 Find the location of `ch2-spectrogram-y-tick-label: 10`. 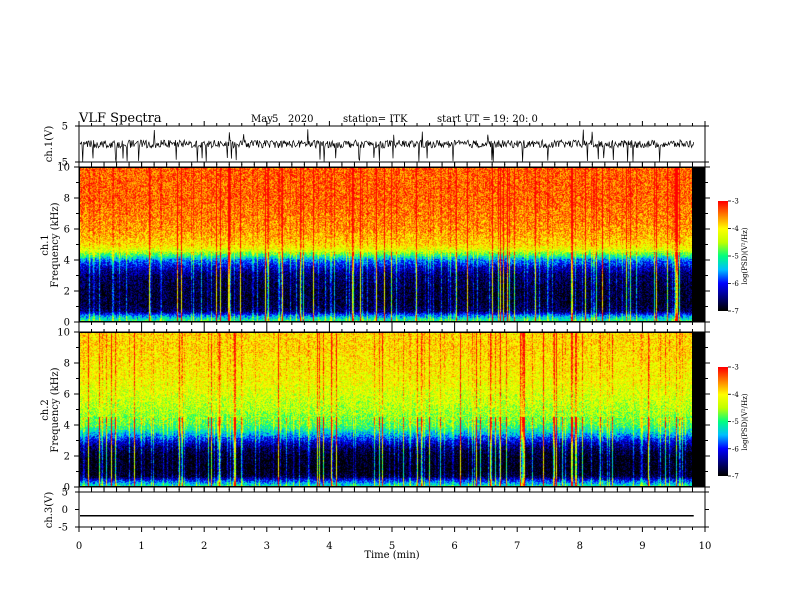

ch2-spectrogram-y-tick-label: 10 is located at coordinates (63, 333).